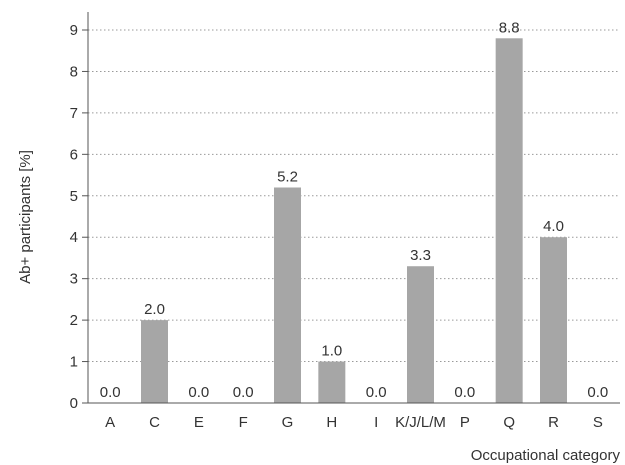 The width and height of the screenshot is (625, 465). Describe the element at coordinates (74, 113) in the screenshot. I see `y-tick-label: 7` at that location.